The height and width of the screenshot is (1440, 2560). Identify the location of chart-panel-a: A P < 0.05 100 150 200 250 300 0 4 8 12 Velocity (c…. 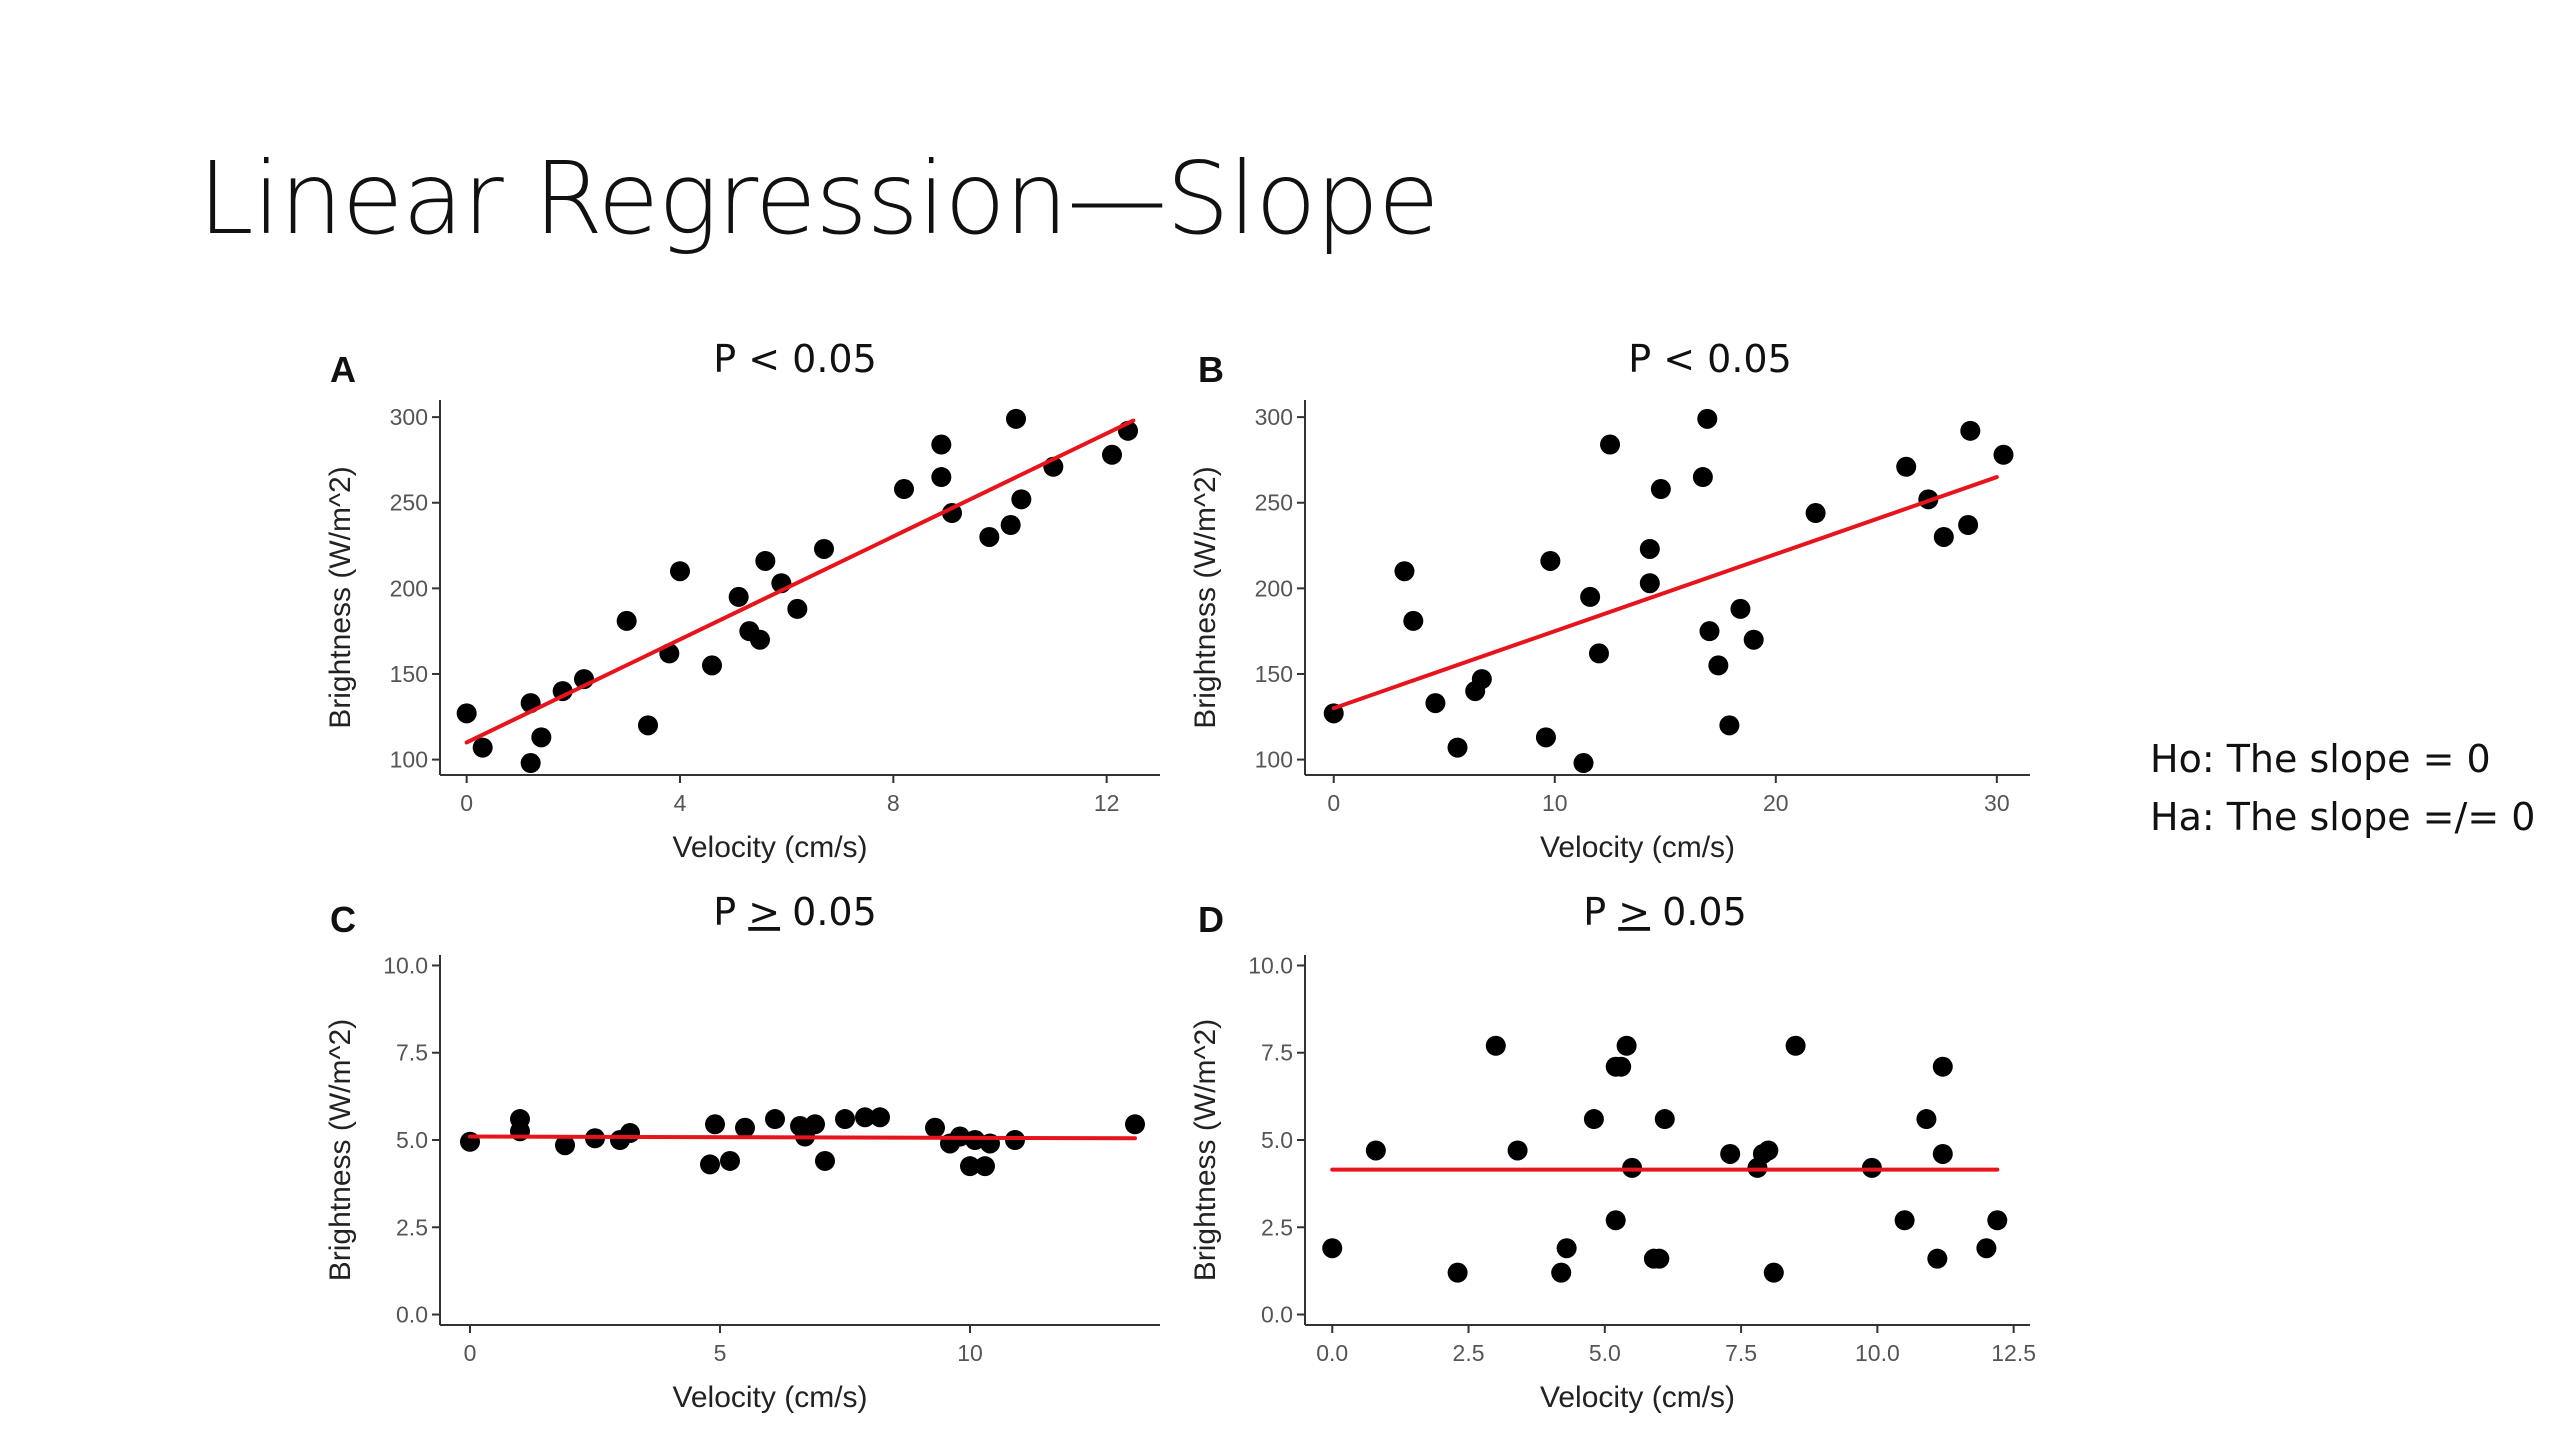
(742, 600).